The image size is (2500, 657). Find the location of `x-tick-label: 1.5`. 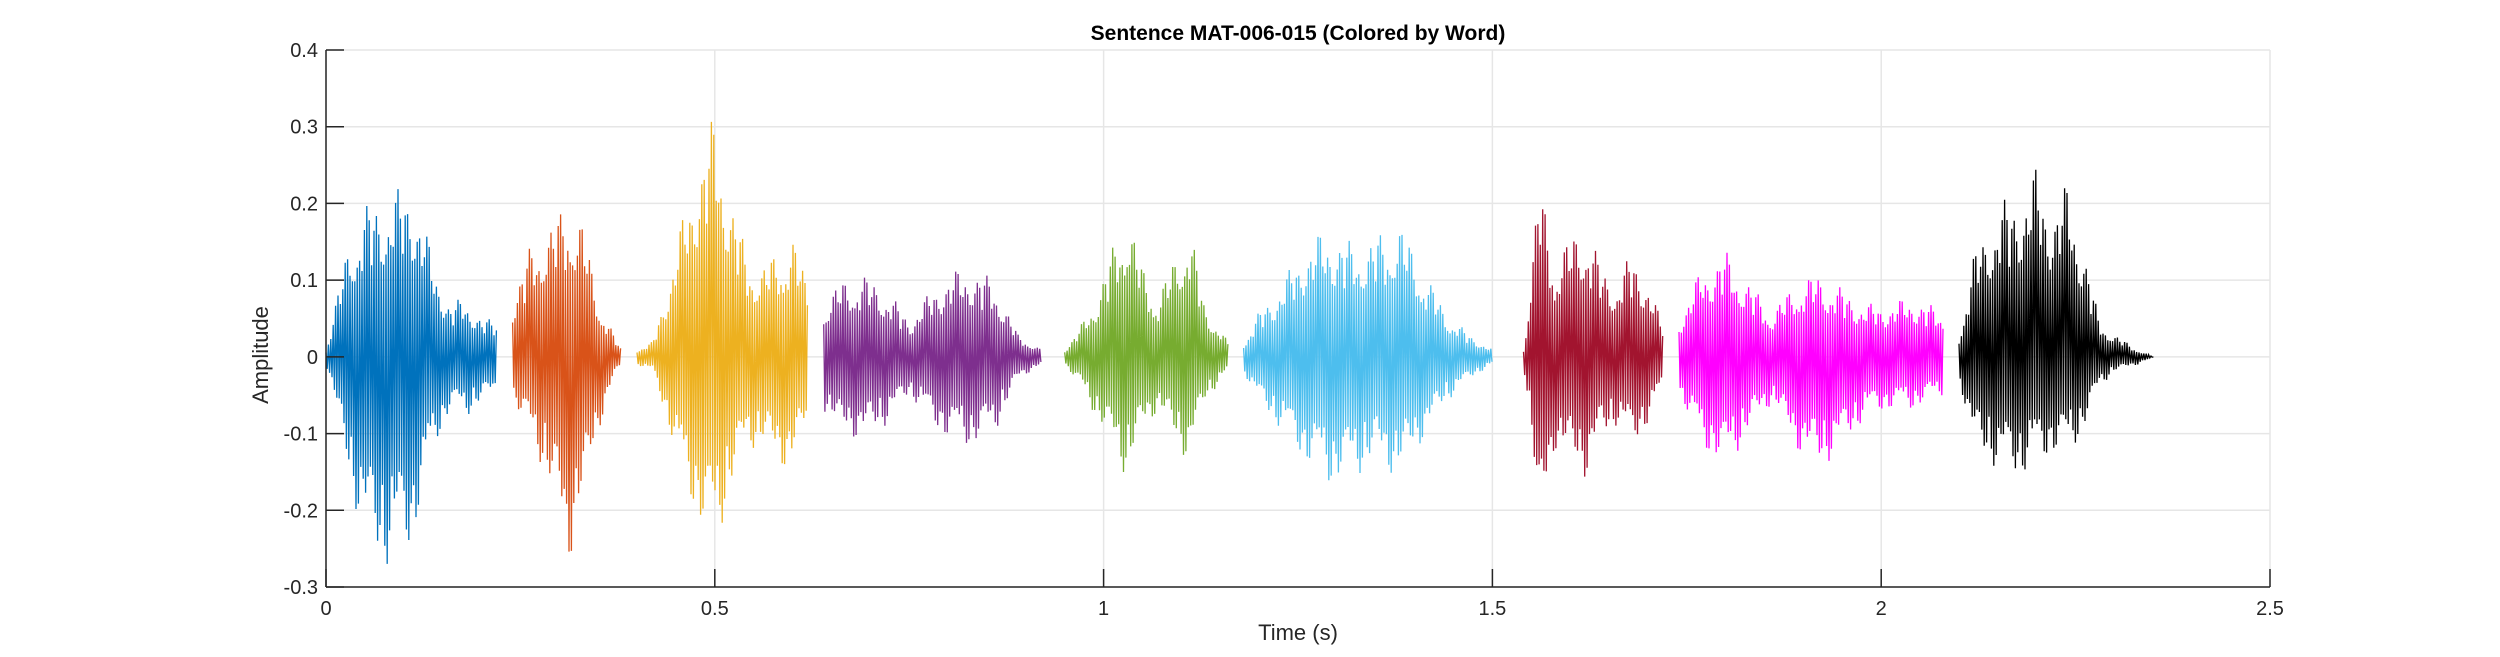

x-tick-label: 1.5 is located at coordinates (1492, 609).